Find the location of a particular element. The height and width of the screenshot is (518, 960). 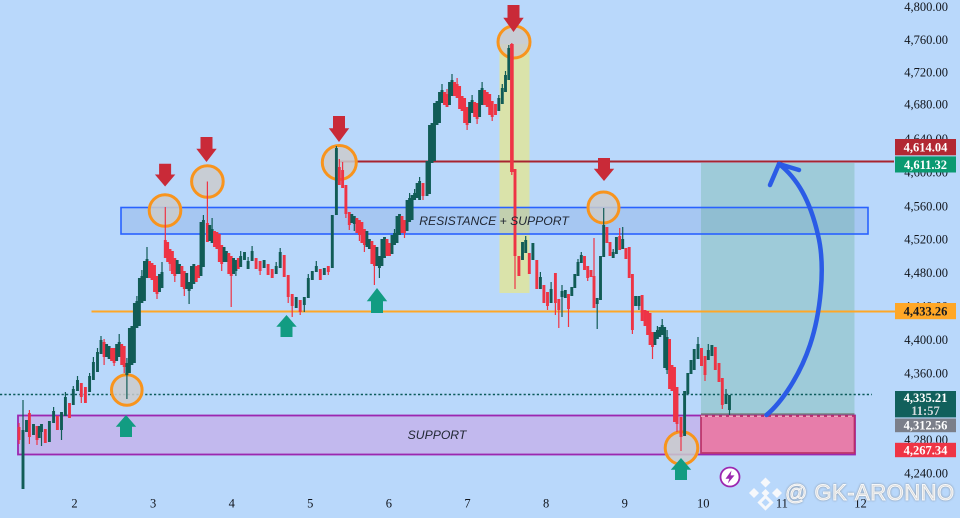

svg-text: SUPPORT is located at coordinates (438, 435).